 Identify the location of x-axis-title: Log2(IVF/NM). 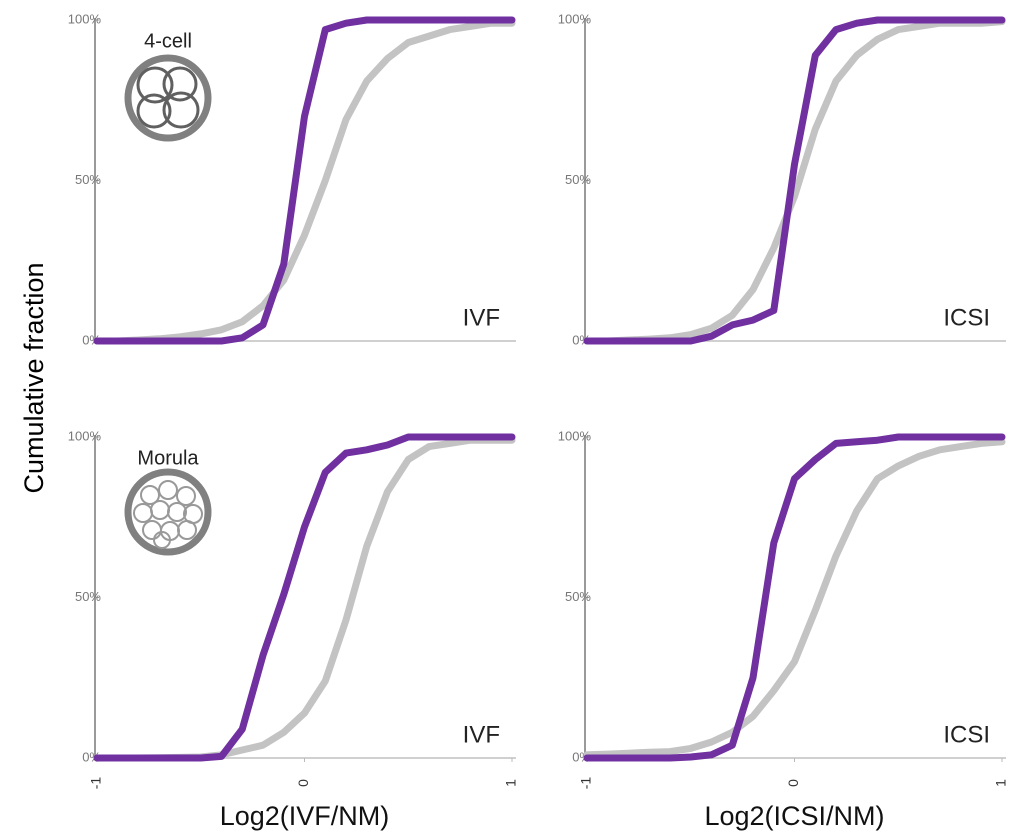
(305, 816).